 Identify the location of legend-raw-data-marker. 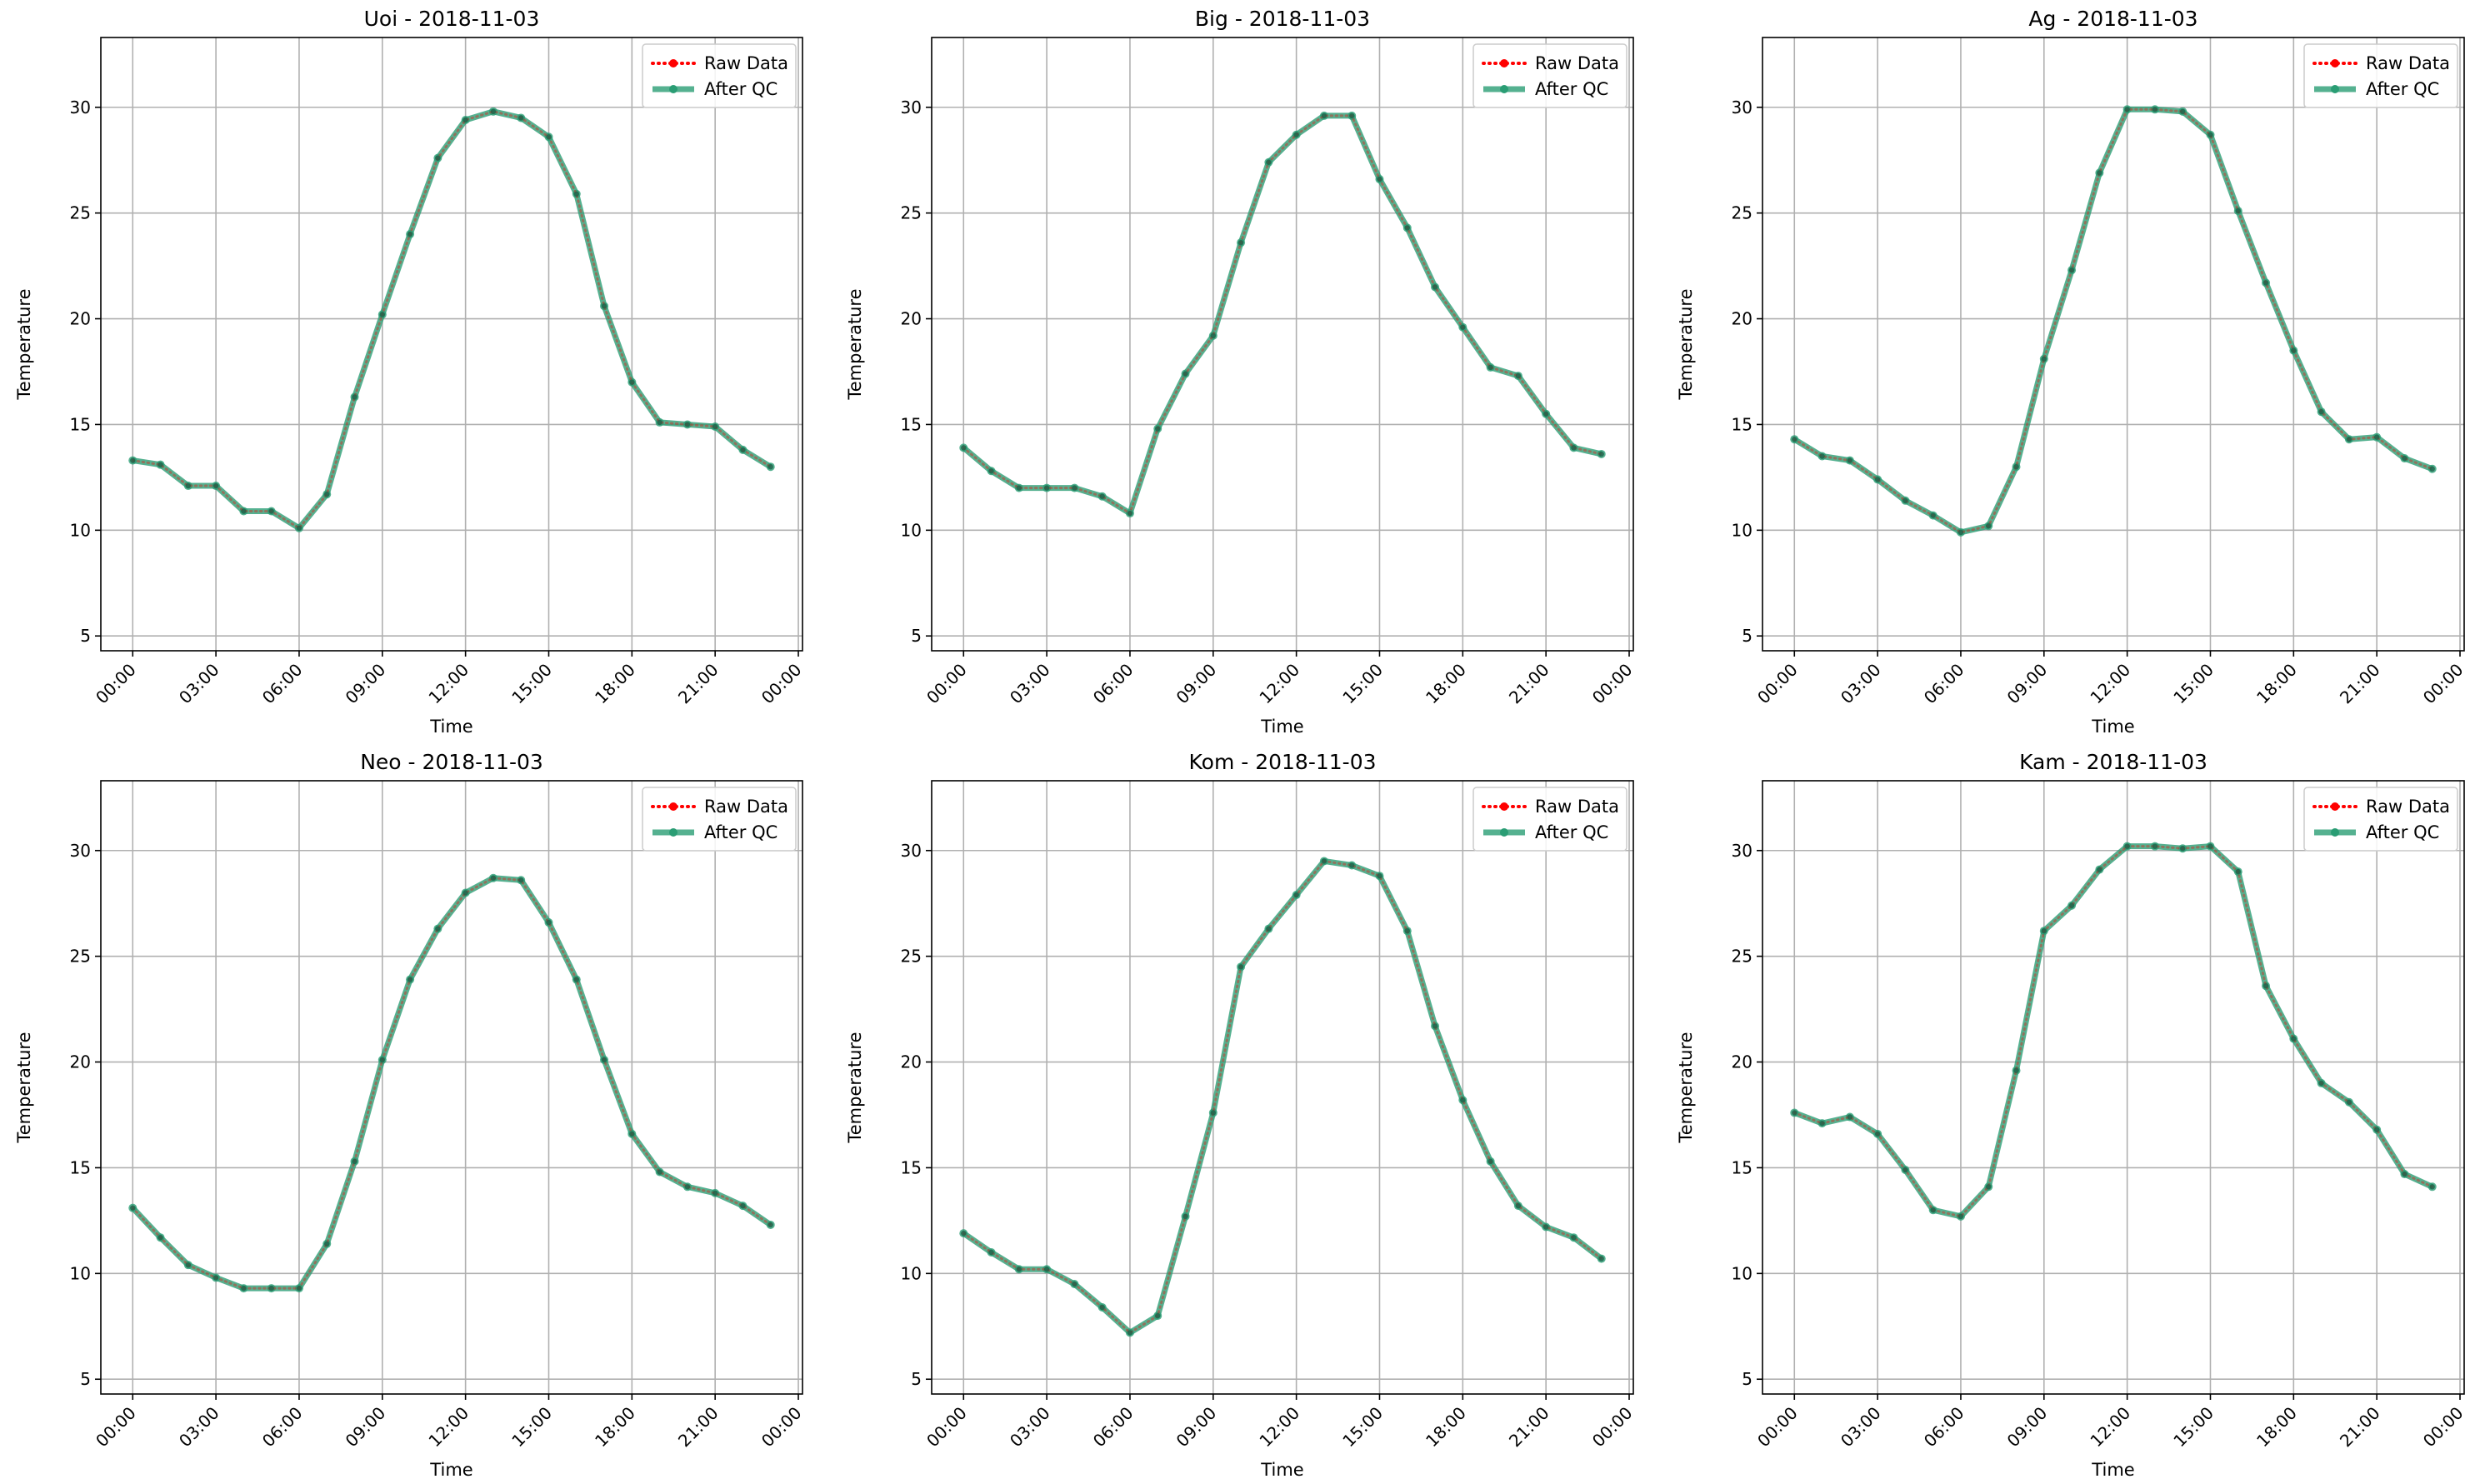
(673, 63).